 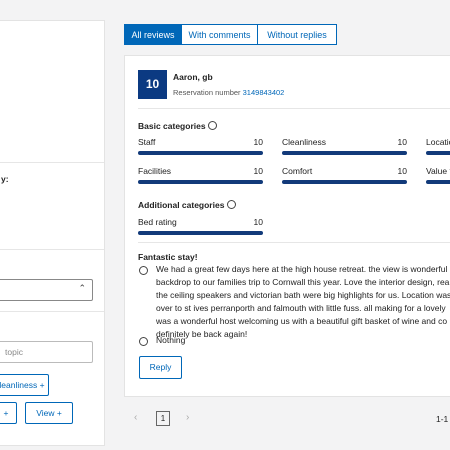 I want to click on category-name: Cleanliness, so click(x=304, y=142).